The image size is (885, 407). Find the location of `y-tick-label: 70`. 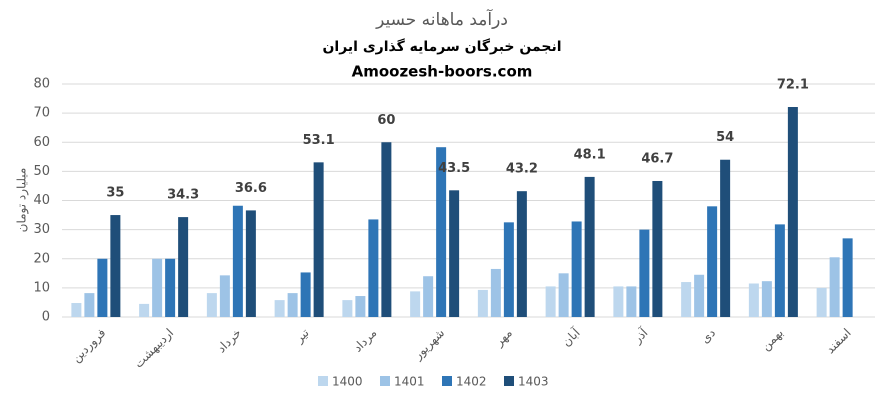

y-tick-label: 70 is located at coordinates (41, 113).